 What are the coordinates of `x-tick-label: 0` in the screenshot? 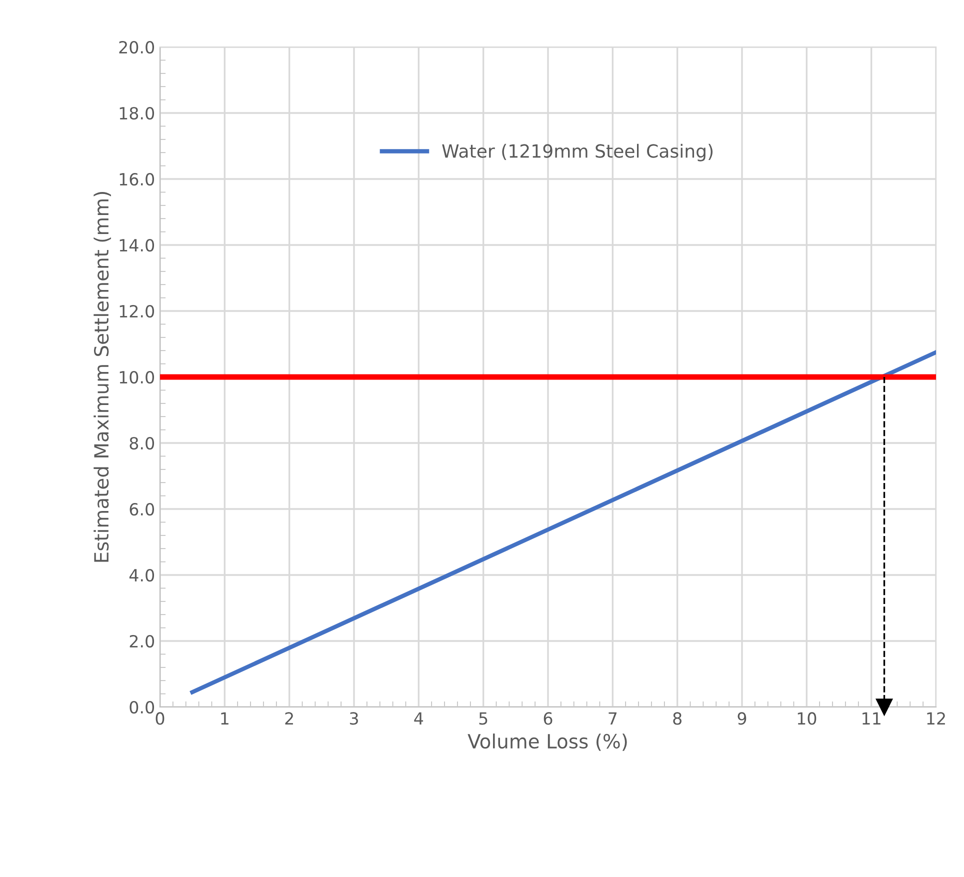 It's located at (160, 718).